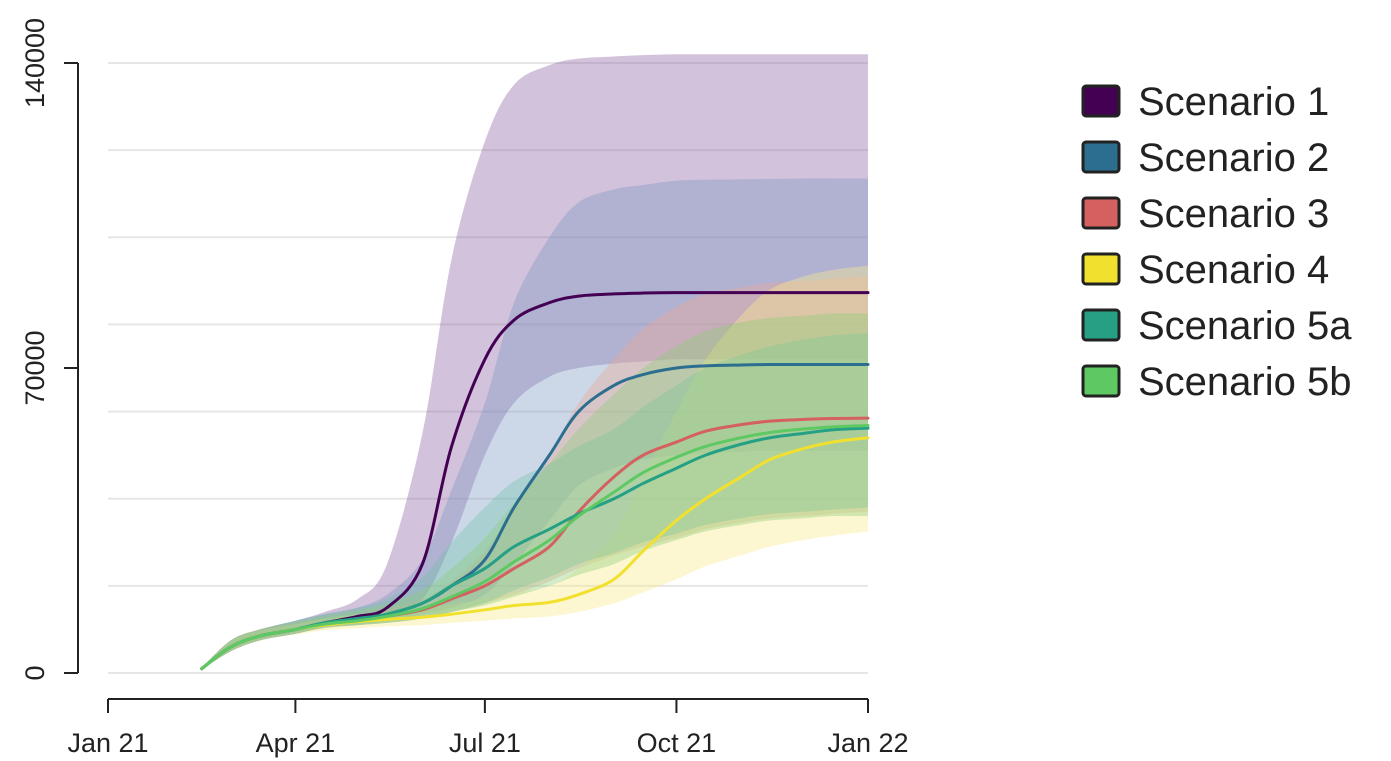 This screenshot has height=761, width=1391. I want to click on x-tick-label: Oct 21, so click(677, 743).